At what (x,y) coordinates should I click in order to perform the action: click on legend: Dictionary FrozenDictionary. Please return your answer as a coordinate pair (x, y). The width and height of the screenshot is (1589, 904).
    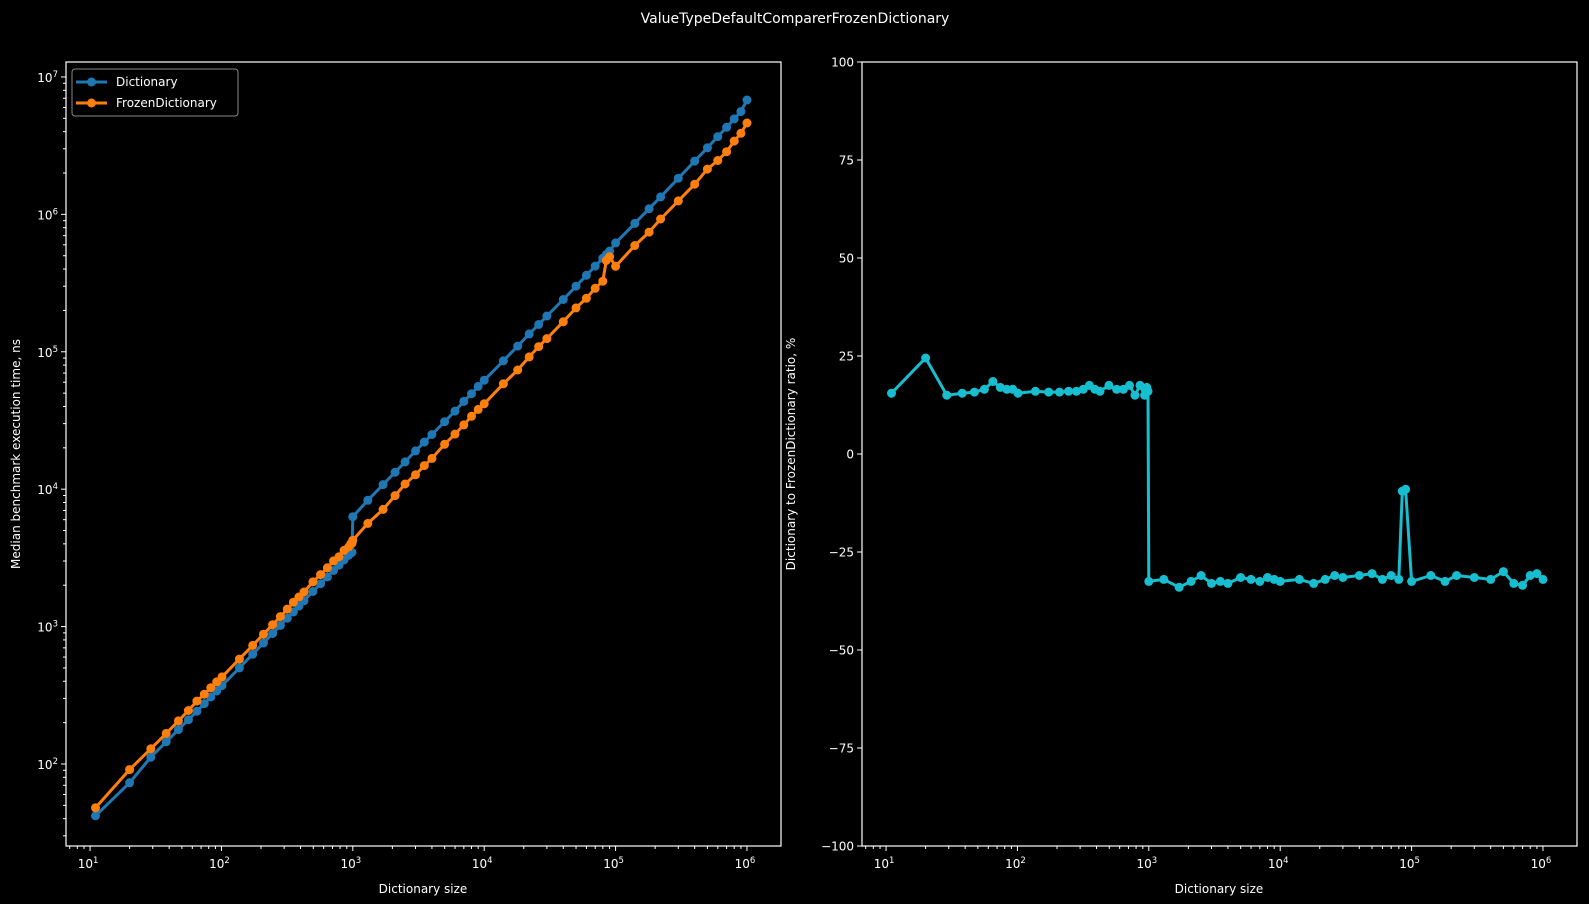
    Looking at the image, I should click on (155, 92).